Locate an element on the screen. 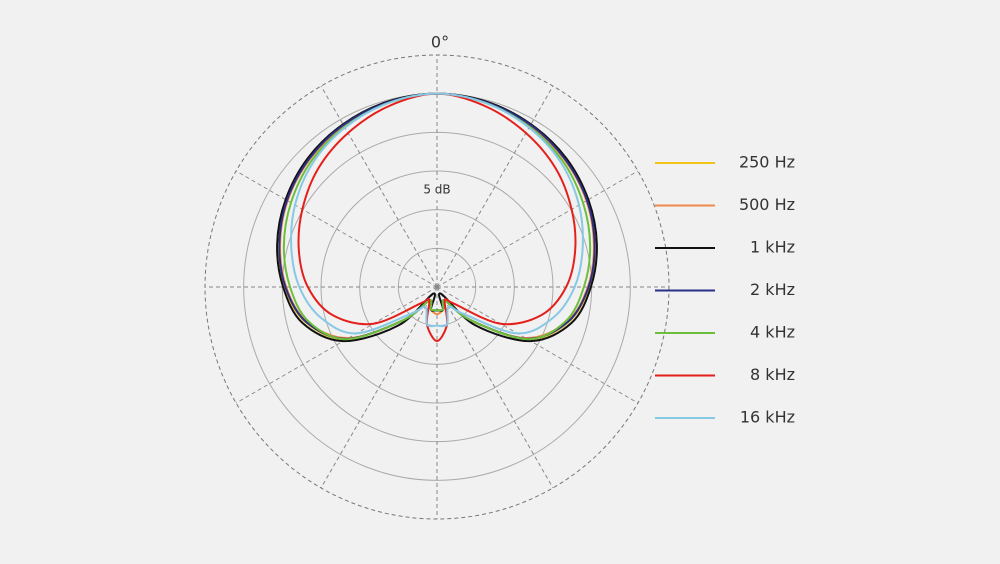 The width and height of the screenshot is (1000, 564). legend-label: 1 kHz is located at coordinates (772, 247).